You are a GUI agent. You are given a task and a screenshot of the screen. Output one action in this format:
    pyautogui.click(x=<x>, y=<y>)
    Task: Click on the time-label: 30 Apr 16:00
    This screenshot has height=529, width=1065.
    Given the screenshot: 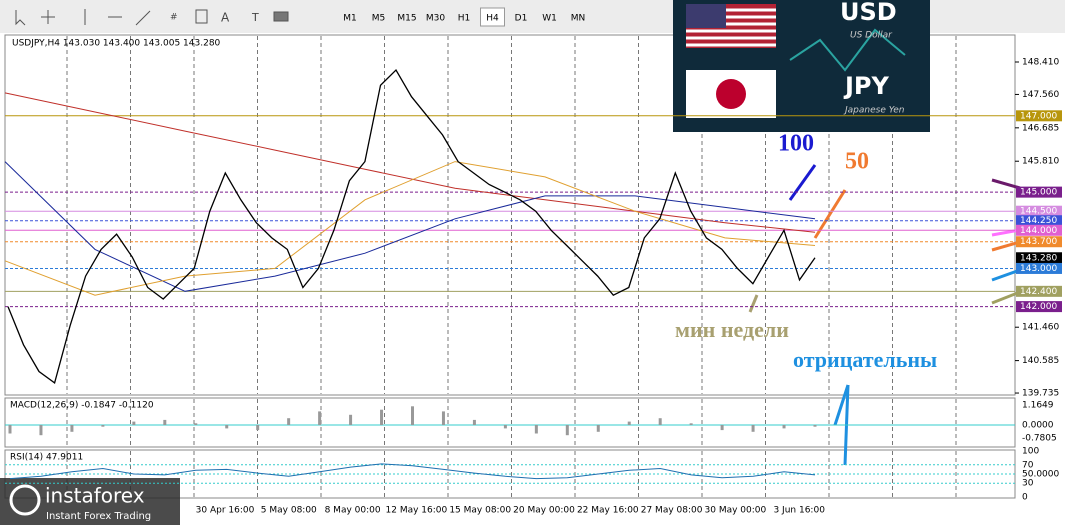 What is the action you would take?
    pyautogui.click(x=225, y=511)
    